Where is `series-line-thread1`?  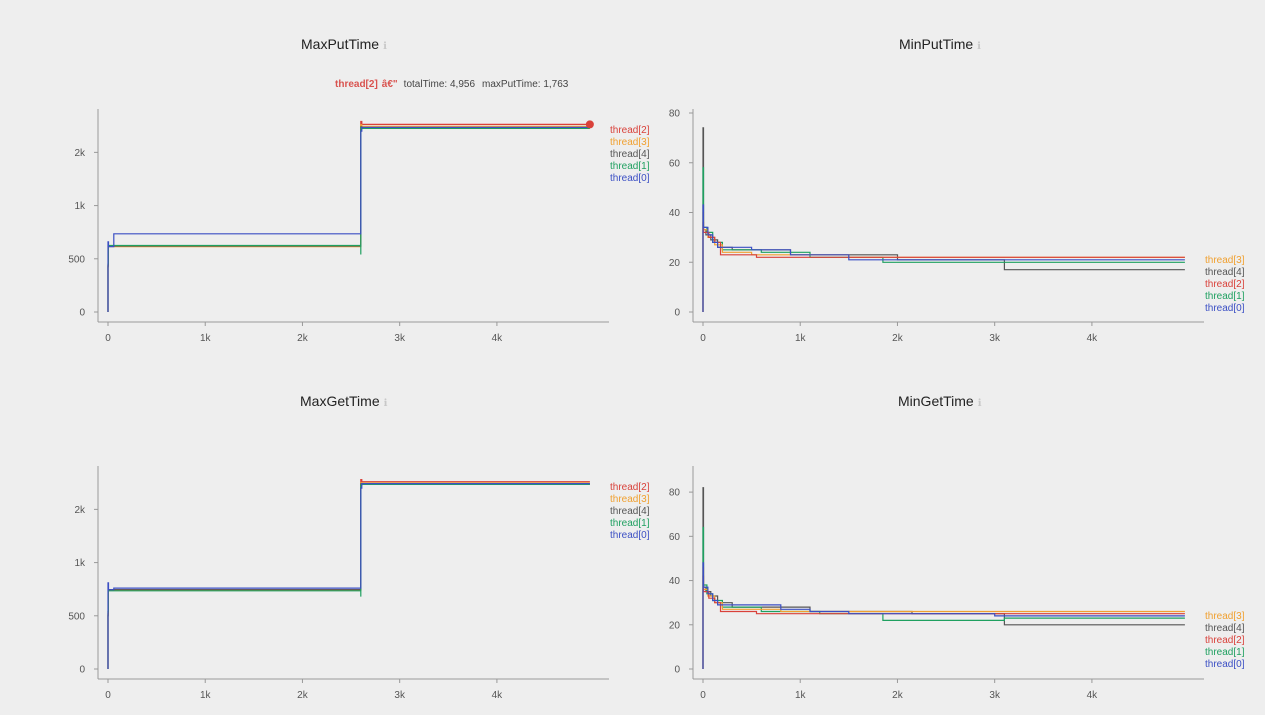
series-line-thread1 is located at coordinates (943, 598).